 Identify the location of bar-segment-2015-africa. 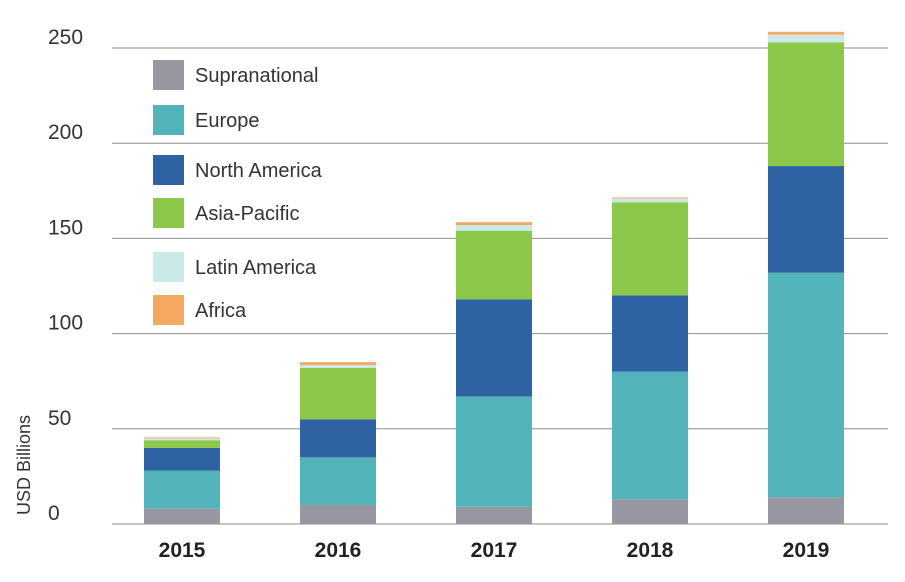
(182, 438).